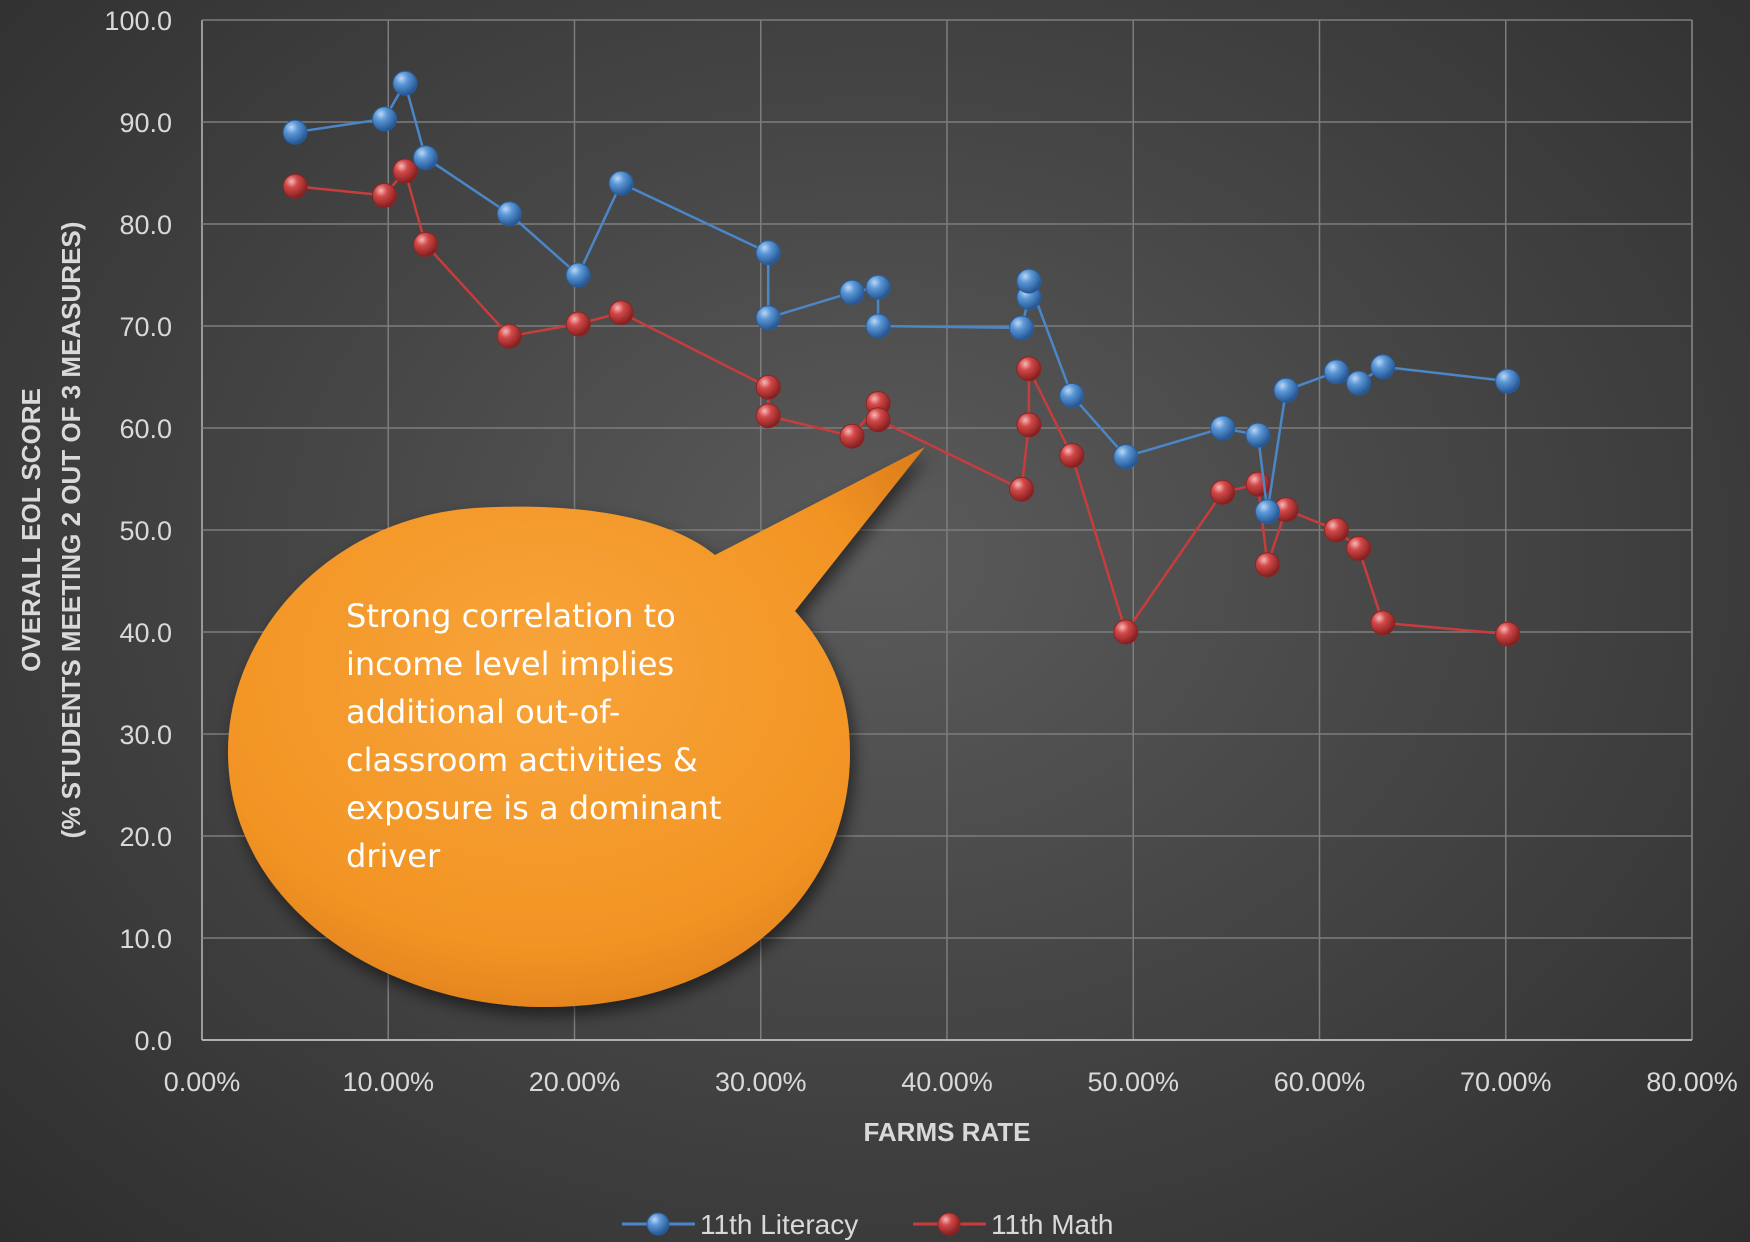 The width and height of the screenshot is (1750, 1242). I want to click on callout-text-line: additional out-of-, so click(483, 712).